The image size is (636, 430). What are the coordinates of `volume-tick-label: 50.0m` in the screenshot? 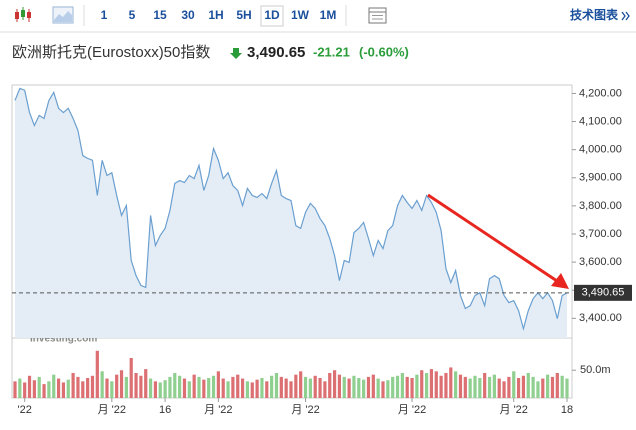 It's located at (595, 370).